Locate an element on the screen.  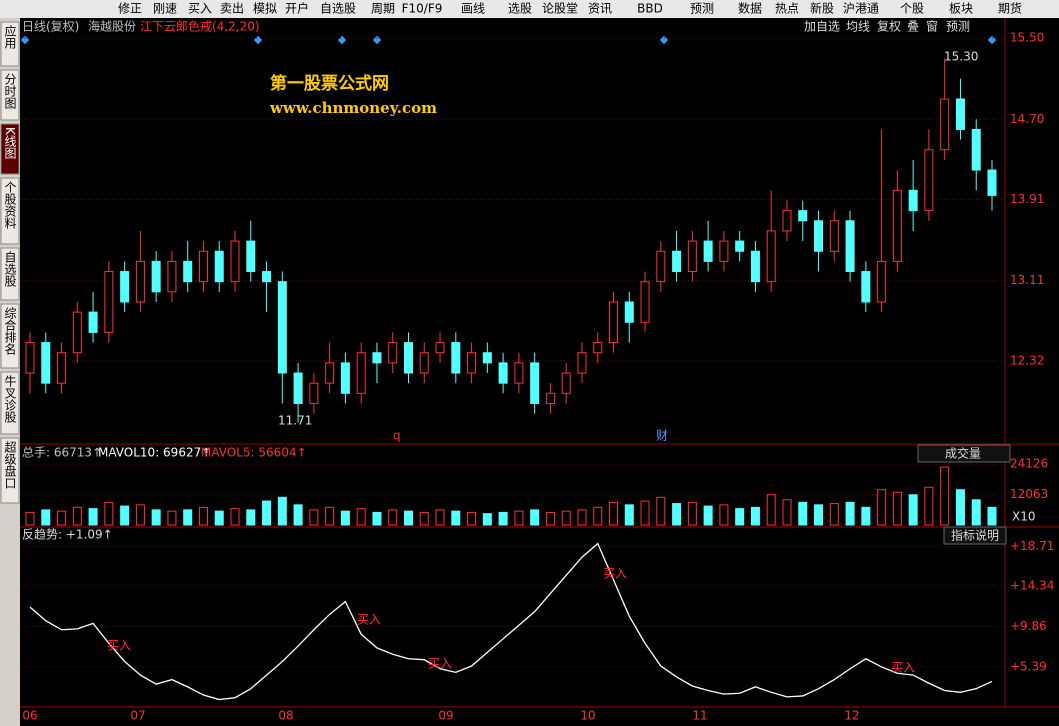
toolbar-item: 买入 is located at coordinates (200, 9).